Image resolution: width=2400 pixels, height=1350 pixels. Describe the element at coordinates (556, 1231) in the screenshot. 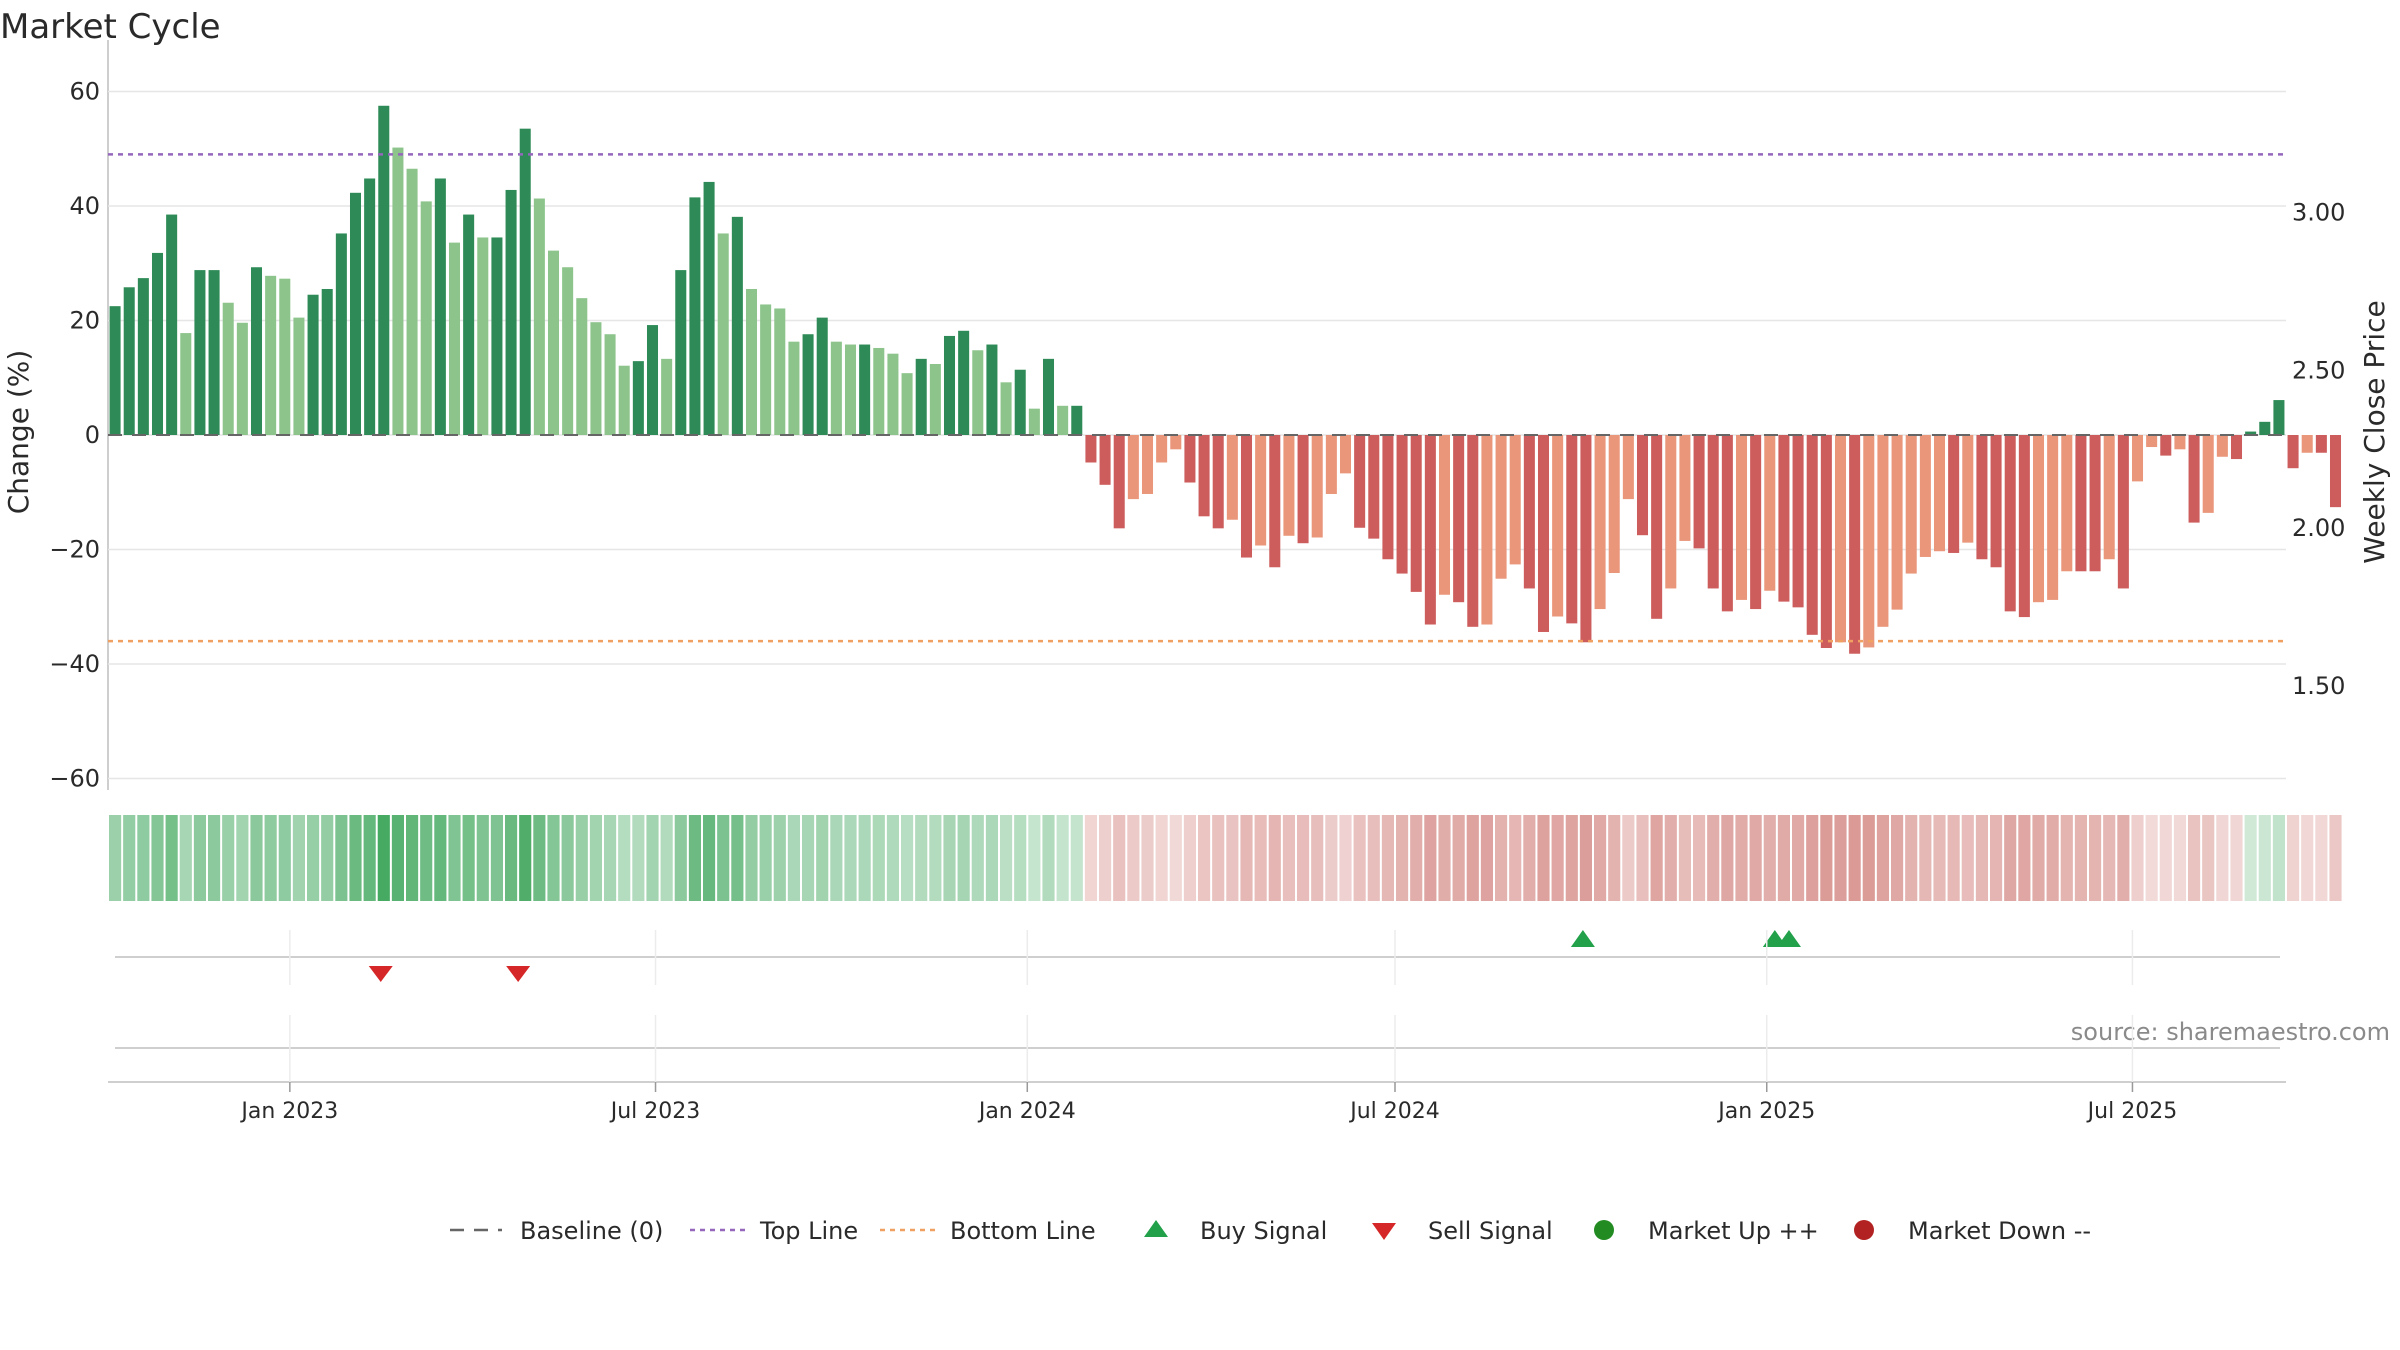

I see `legend-item: Baseline (0)` at that location.